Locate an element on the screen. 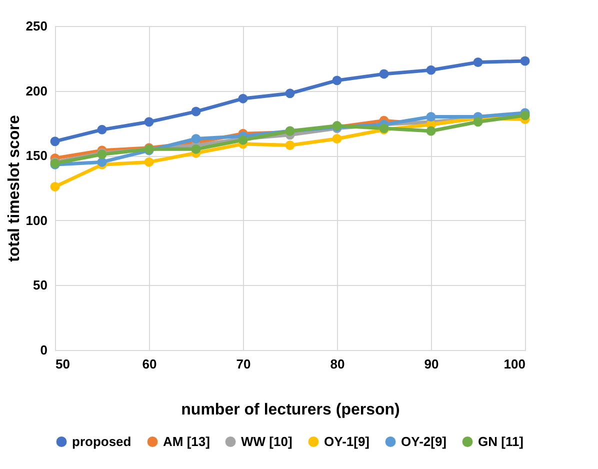 Image resolution: width=598 pixels, height=469 pixels. legend-label: WW [10] is located at coordinates (266, 441).